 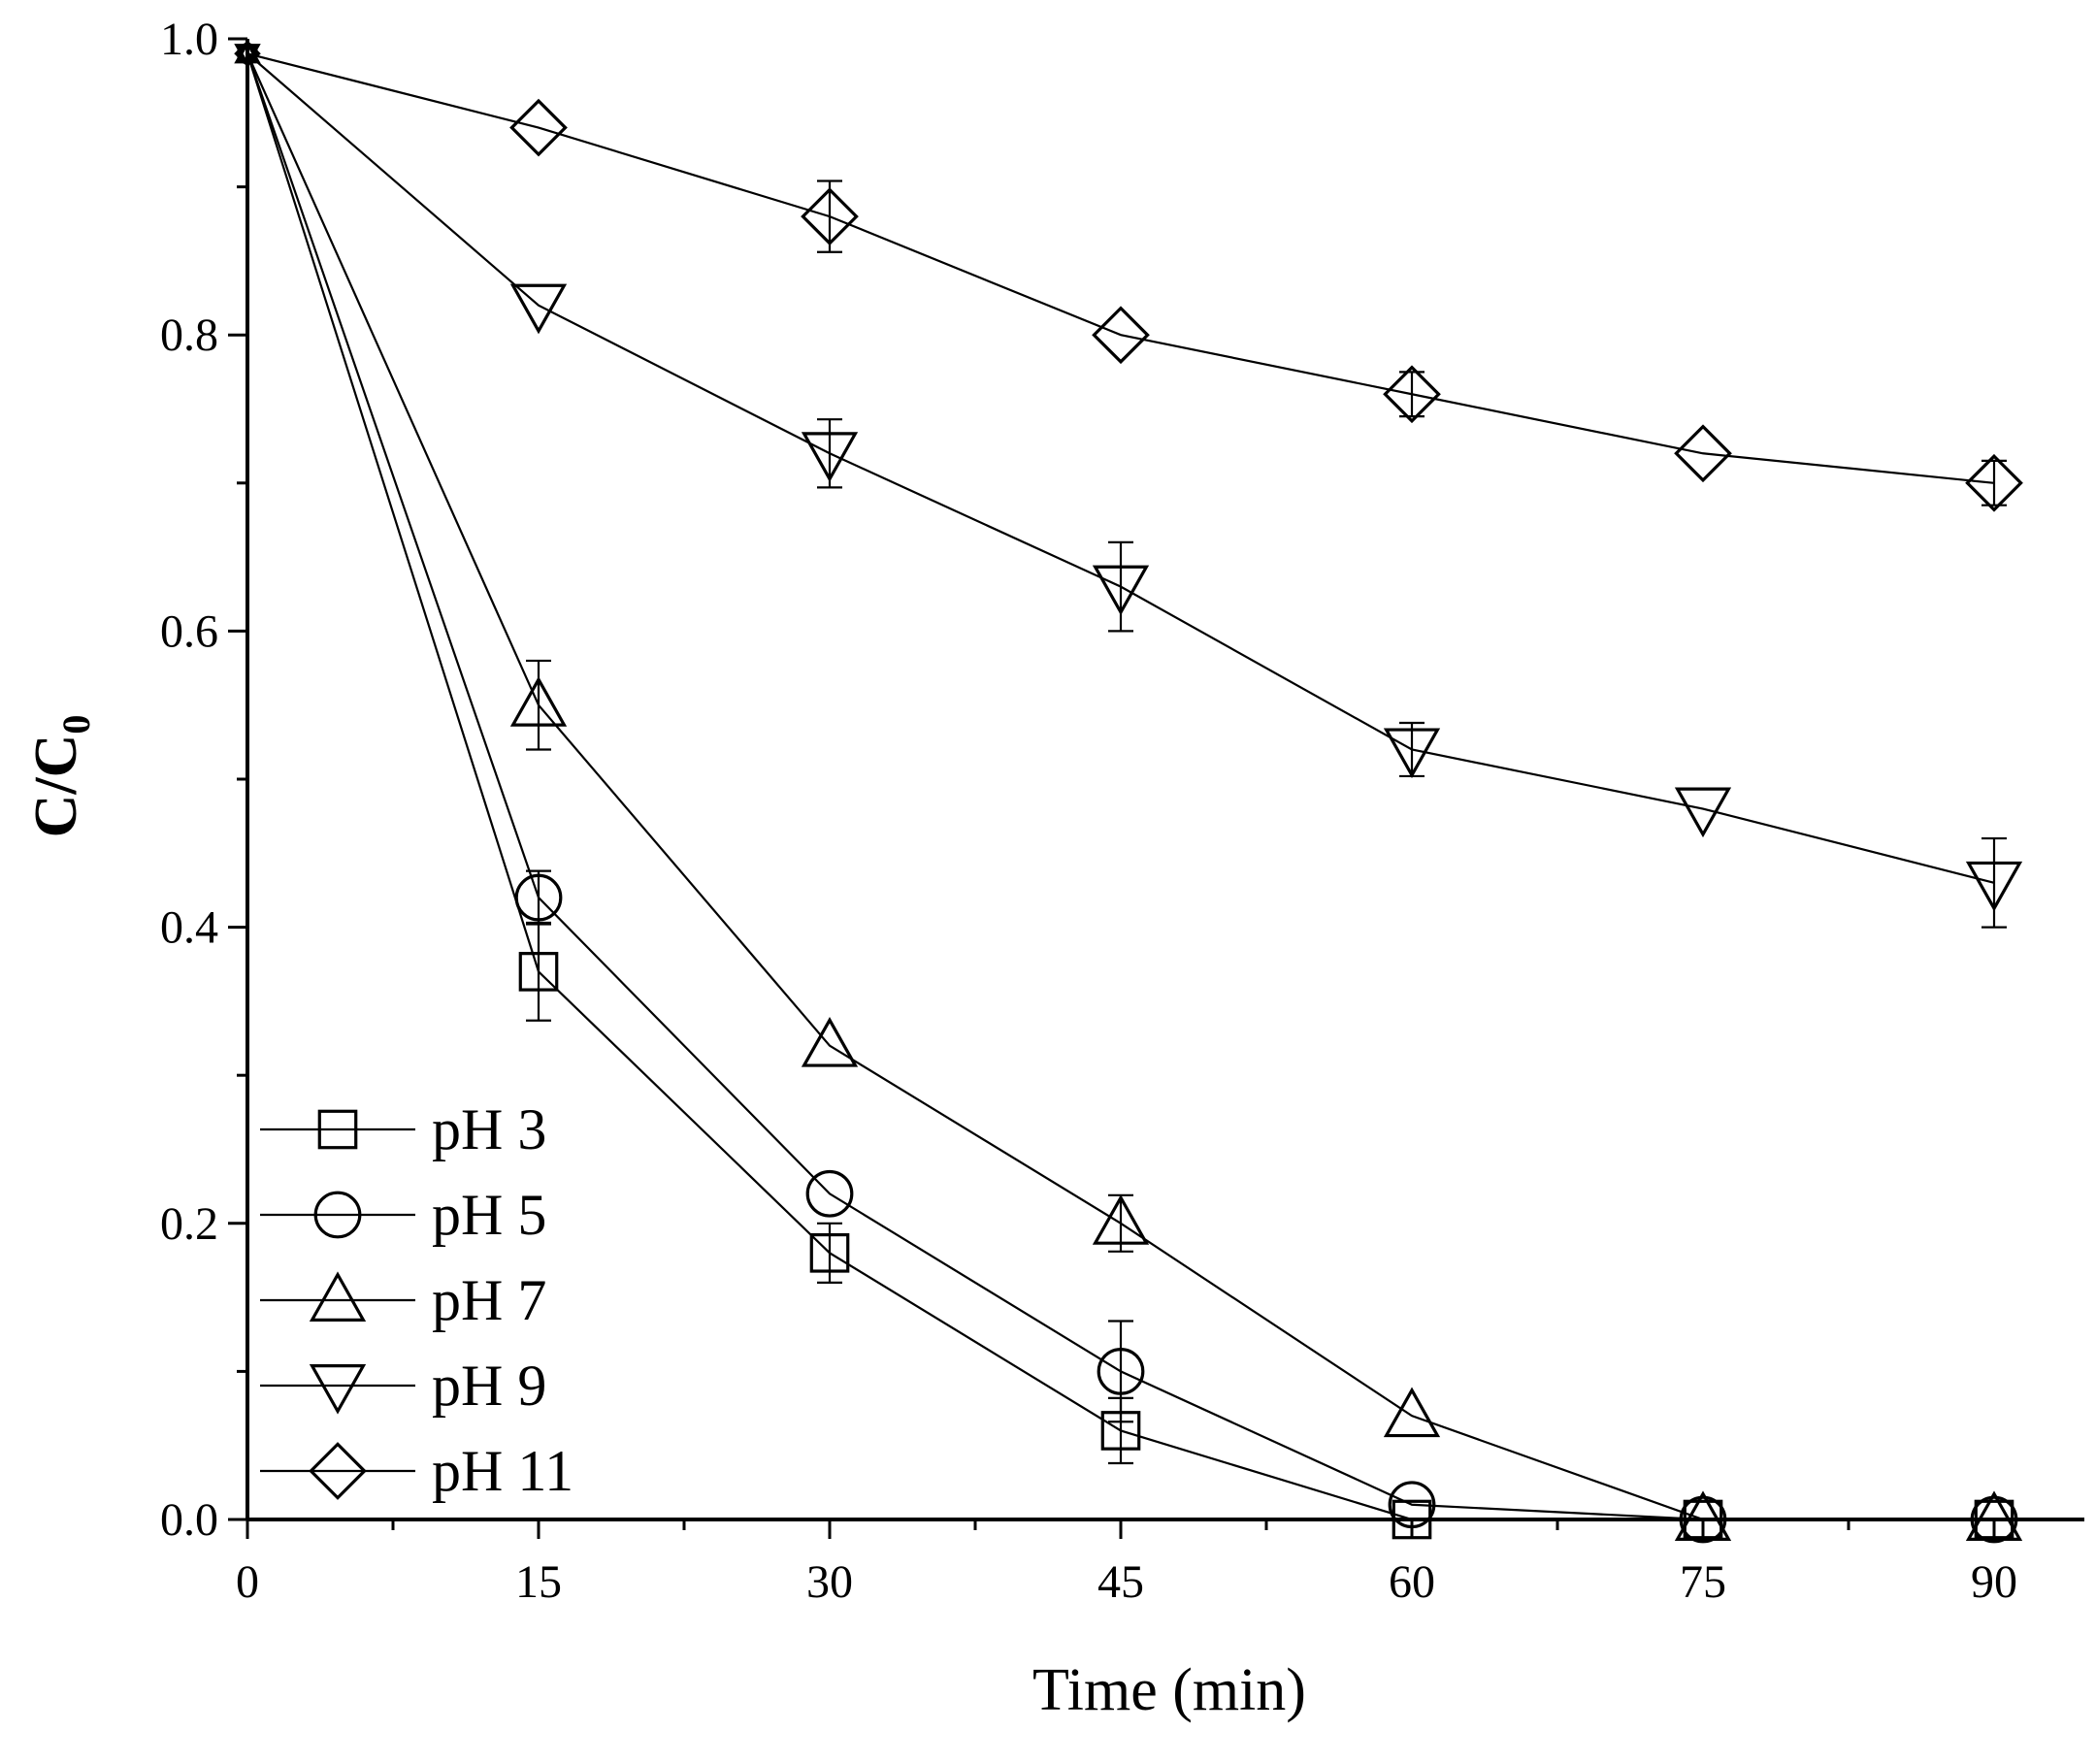 What do you see at coordinates (416, 1471) in the screenshot?
I see `legend-item: pH 11` at bounding box center [416, 1471].